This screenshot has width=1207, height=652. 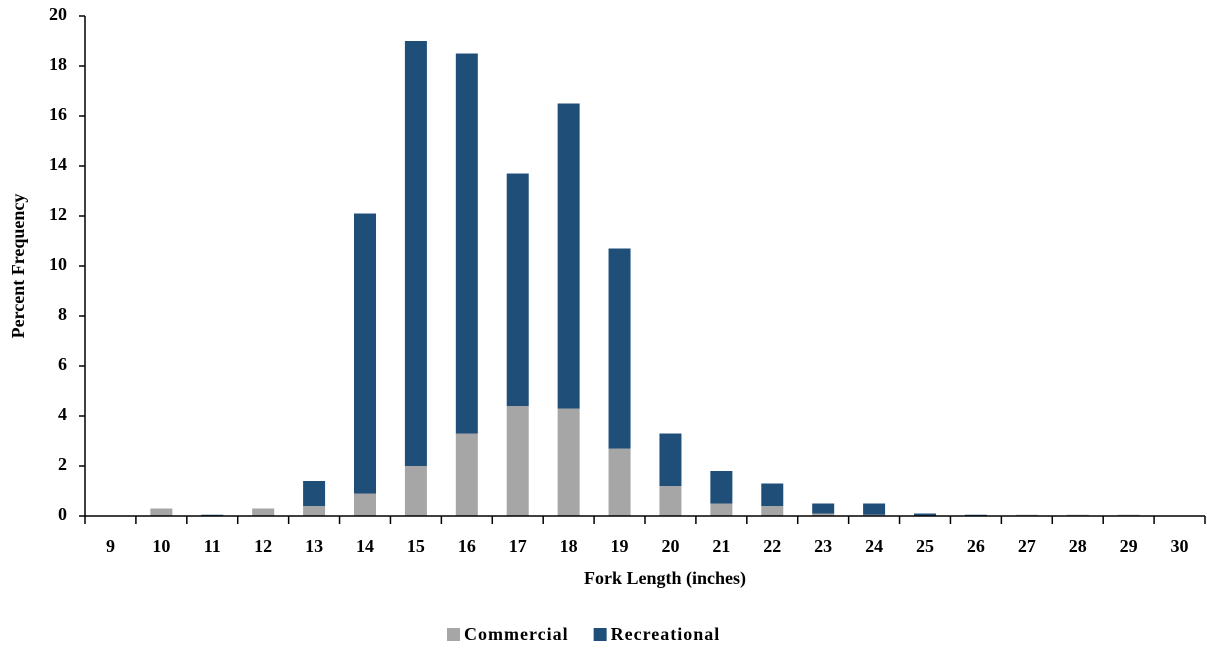 I want to click on x-tick-label: 16, so click(x=467, y=546).